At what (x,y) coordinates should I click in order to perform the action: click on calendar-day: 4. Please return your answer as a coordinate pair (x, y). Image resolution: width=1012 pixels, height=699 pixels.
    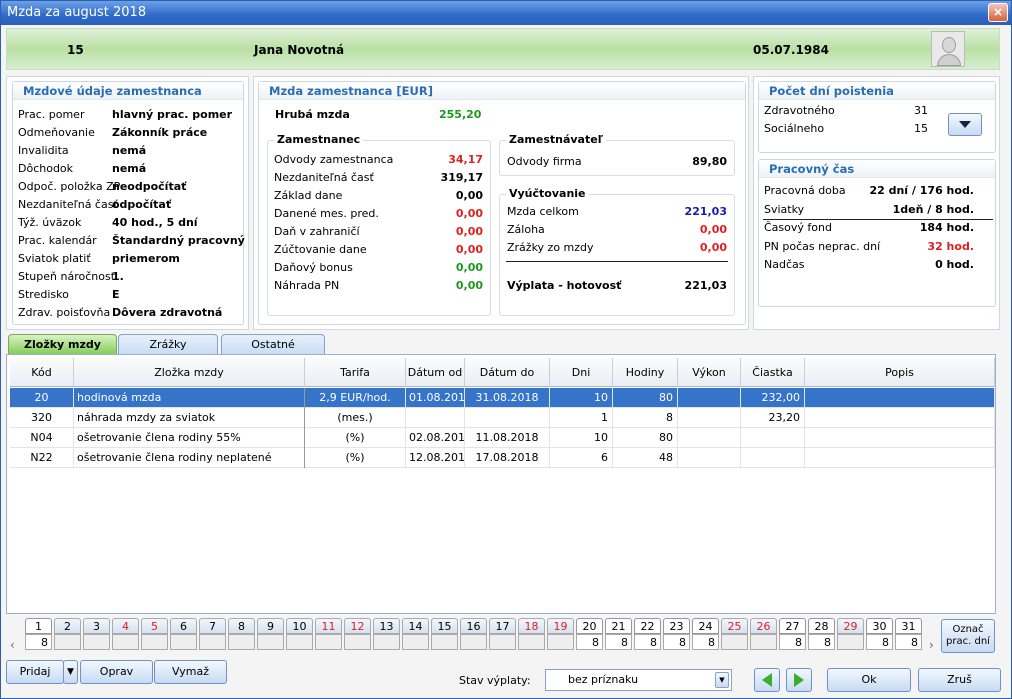
    Looking at the image, I should click on (125, 626).